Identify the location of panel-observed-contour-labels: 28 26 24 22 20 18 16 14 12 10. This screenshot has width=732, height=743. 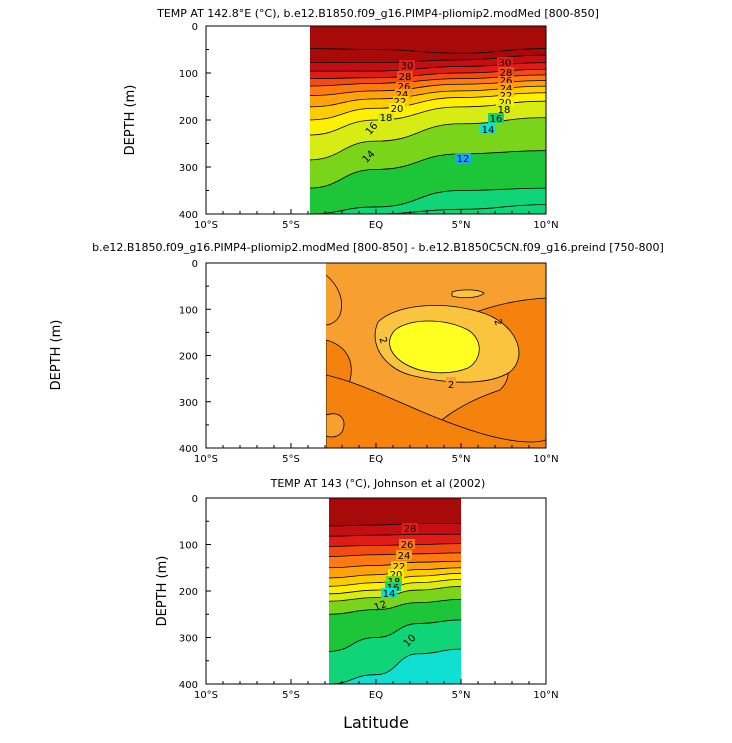
(395, 586).